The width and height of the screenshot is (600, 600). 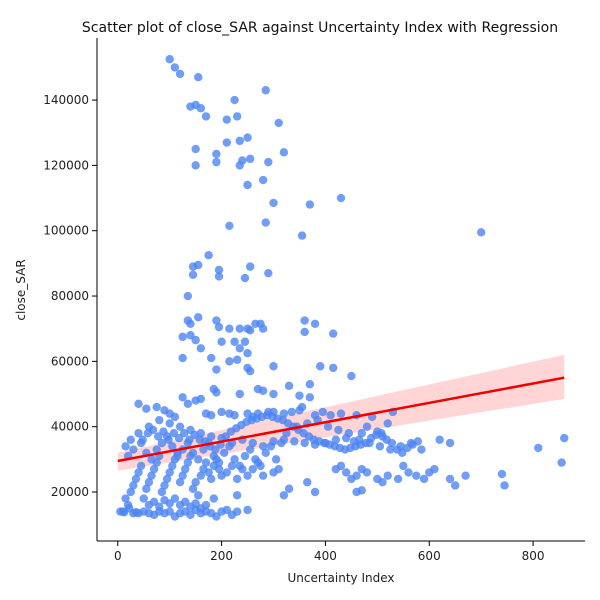 What do you see at coordinates (70, 427) in the screenshot?
I see `y-tick-label: 40000` at bounding box center [70, 427].